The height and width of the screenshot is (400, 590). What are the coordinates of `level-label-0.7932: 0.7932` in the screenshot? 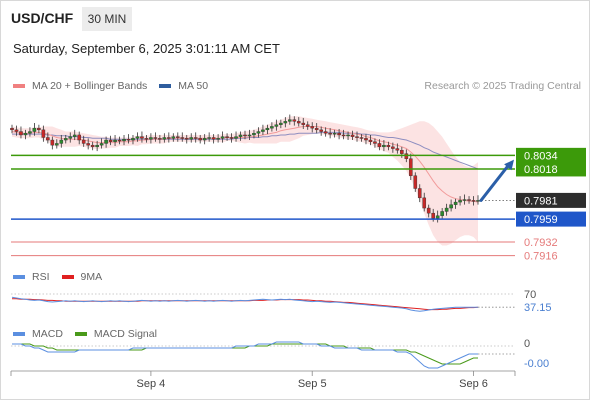 It's located at (541, 243).